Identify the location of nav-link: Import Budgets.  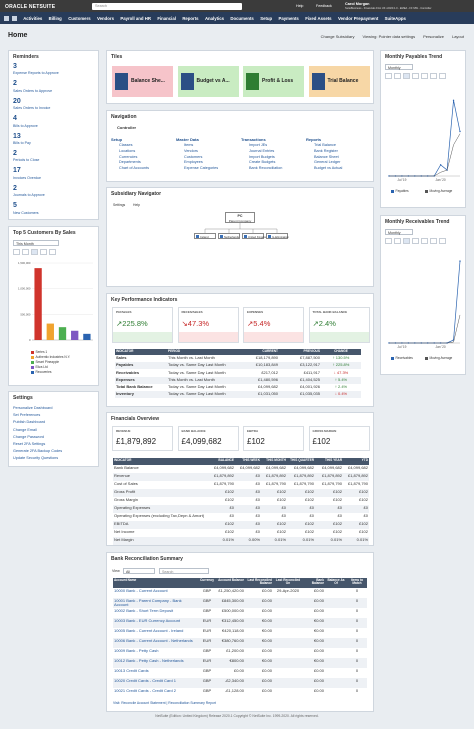
(262, 156).